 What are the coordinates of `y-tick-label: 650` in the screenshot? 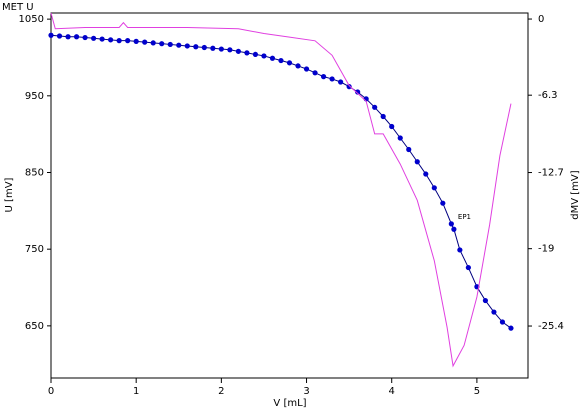 It's located at (34, 326).